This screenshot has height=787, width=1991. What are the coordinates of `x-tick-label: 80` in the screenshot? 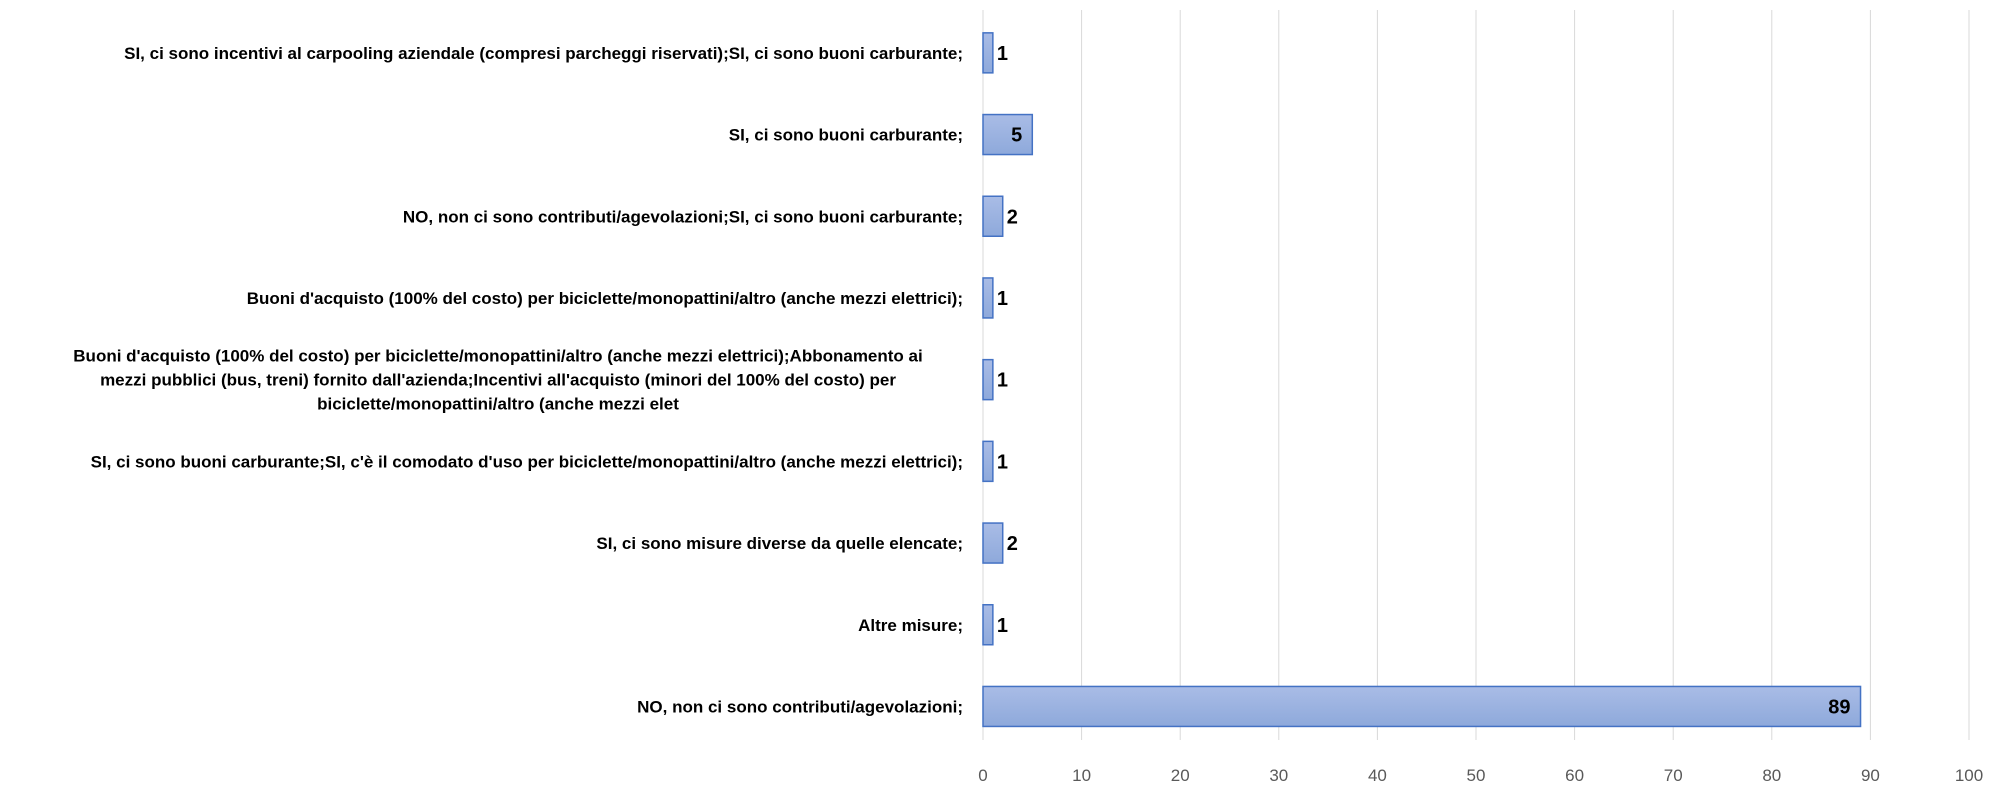 It's located at (1771, 775).